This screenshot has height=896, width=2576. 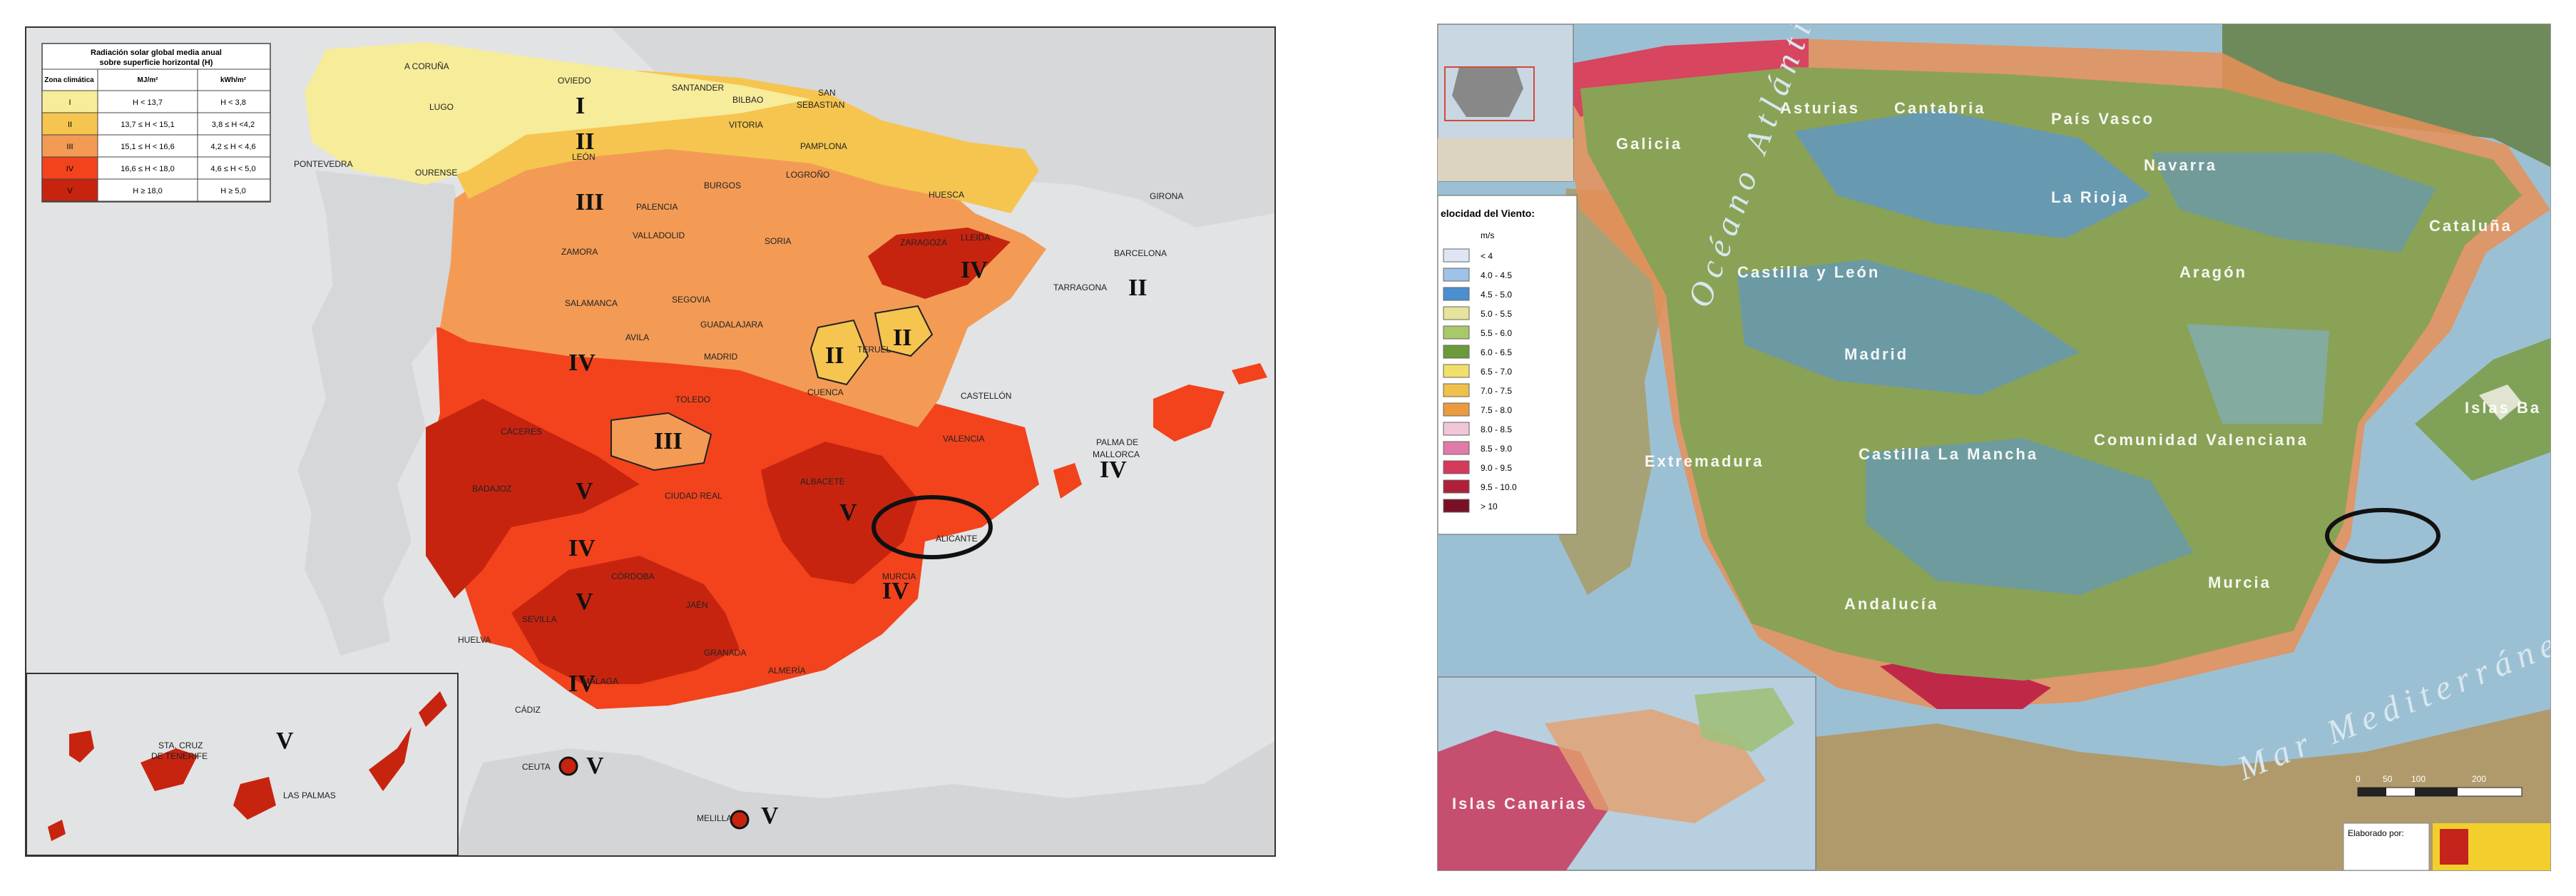 I want to click on city-avila: AVILA, so click(x=637, y=337).